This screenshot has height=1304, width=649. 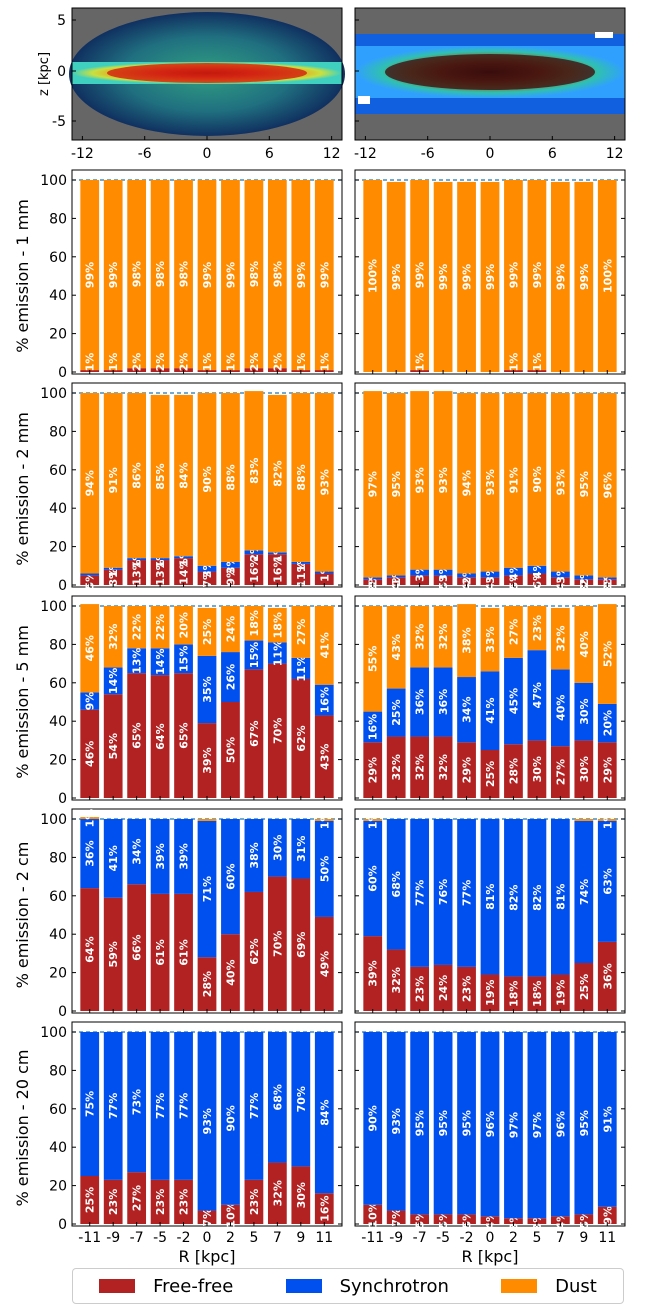 I want to click on bar-label: 15%, so click(x=184, y=659).